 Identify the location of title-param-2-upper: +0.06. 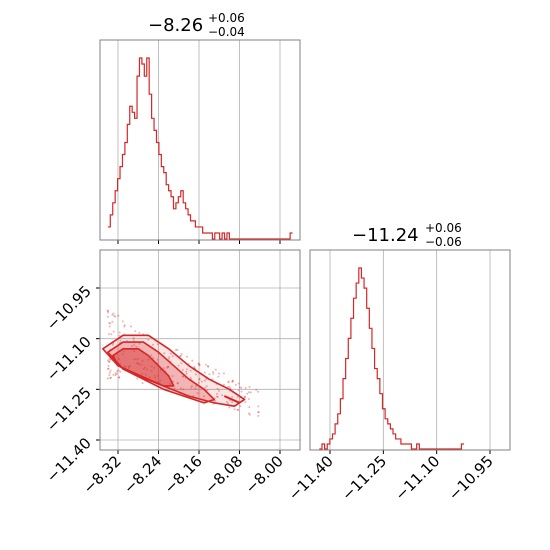
(443, 228).